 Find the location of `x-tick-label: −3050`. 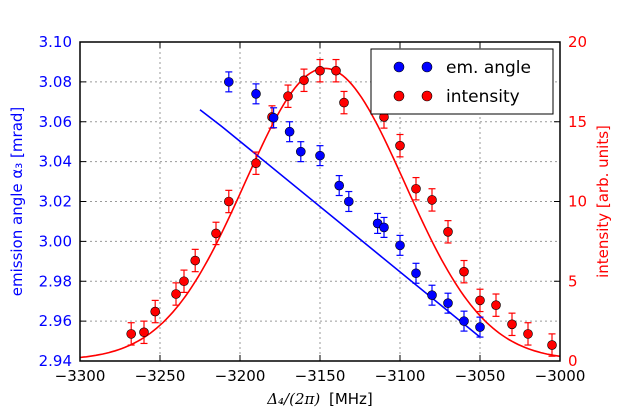

x-tick-label: −3050 is located at coordinates (480, 376).